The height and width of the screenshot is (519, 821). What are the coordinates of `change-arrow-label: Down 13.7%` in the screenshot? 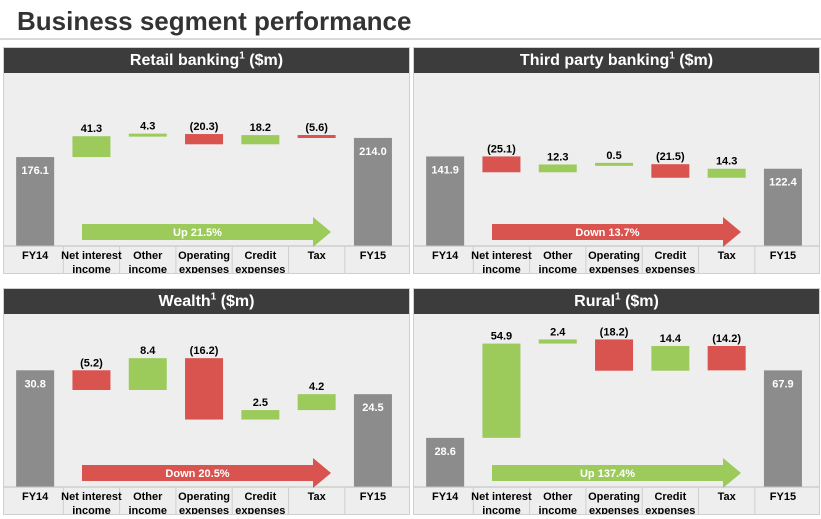 It's located at (607, 233).